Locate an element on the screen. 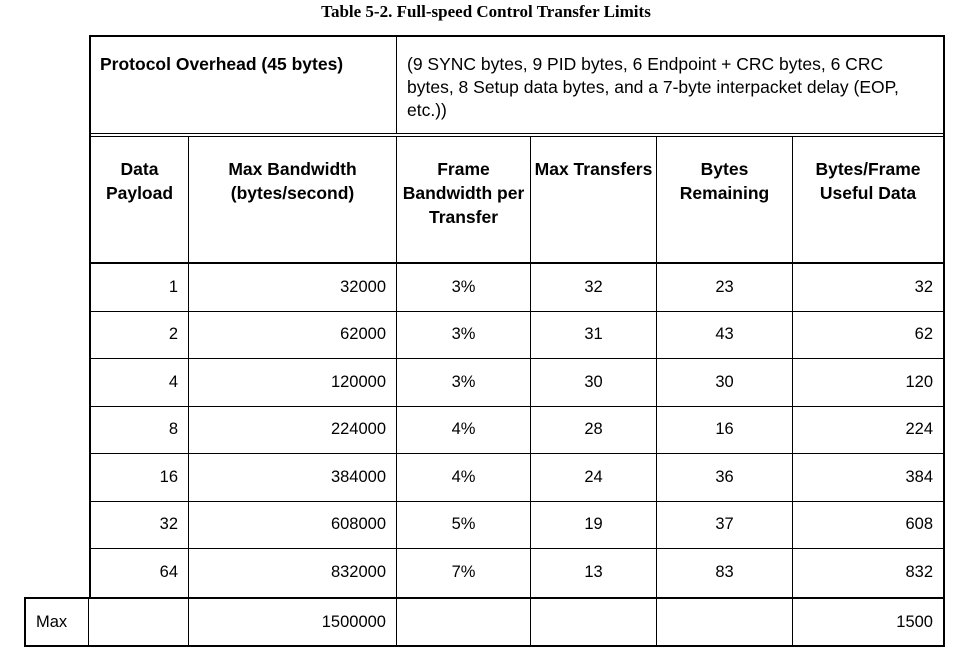 The height and width of the screenshot is (665, 972). header-data-payload: Data Payload is located at coordinates (140, 199).